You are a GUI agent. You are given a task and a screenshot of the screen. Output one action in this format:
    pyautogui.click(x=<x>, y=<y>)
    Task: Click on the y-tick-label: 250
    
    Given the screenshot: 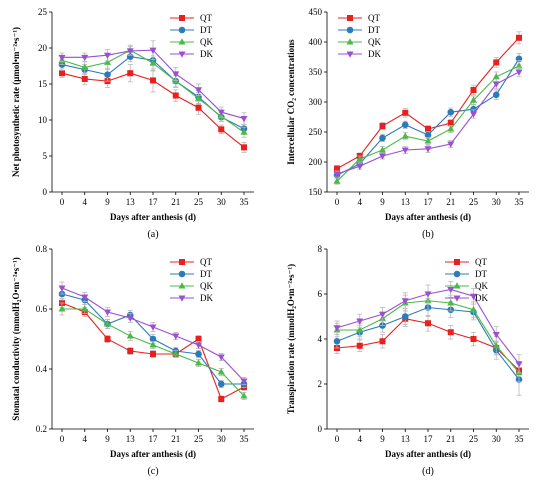 What is the action you would take?
    pyautogui.click(x=316, y=132)
    